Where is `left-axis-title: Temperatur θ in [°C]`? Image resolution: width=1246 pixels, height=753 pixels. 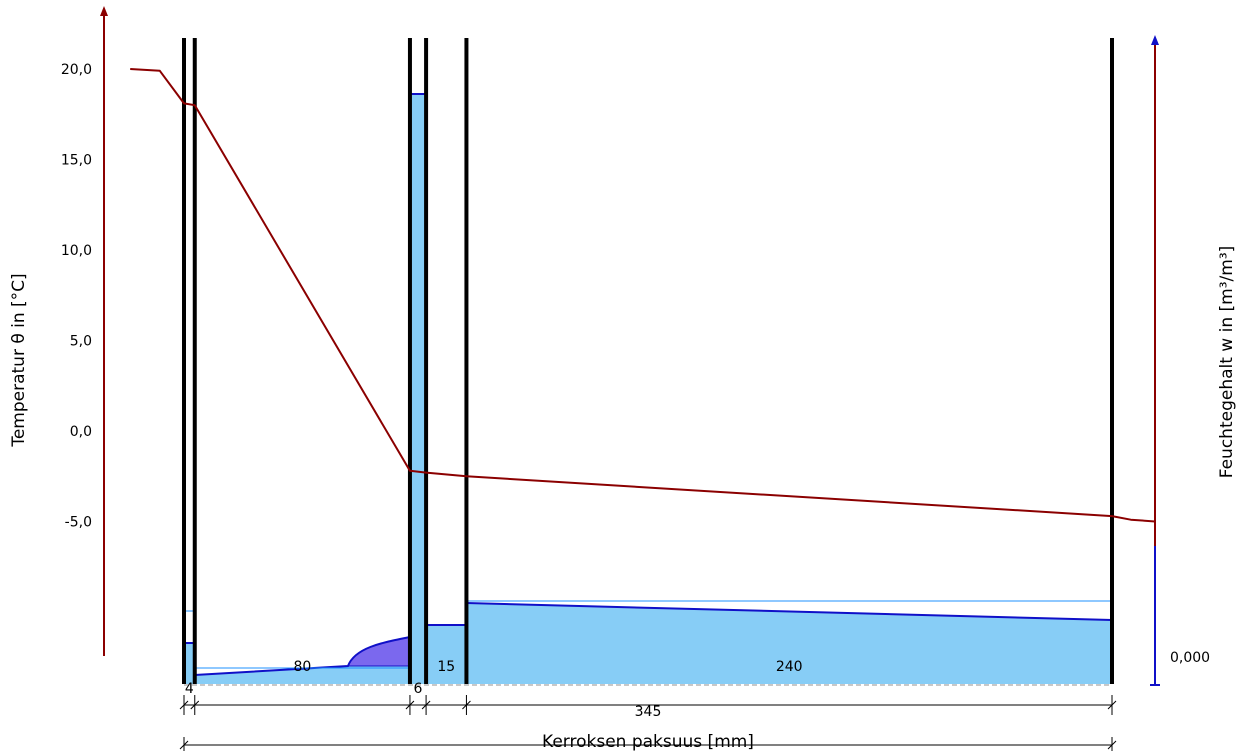 left-axis-title: Temperatur θ in [°C] is located at coordinates (19, 360).